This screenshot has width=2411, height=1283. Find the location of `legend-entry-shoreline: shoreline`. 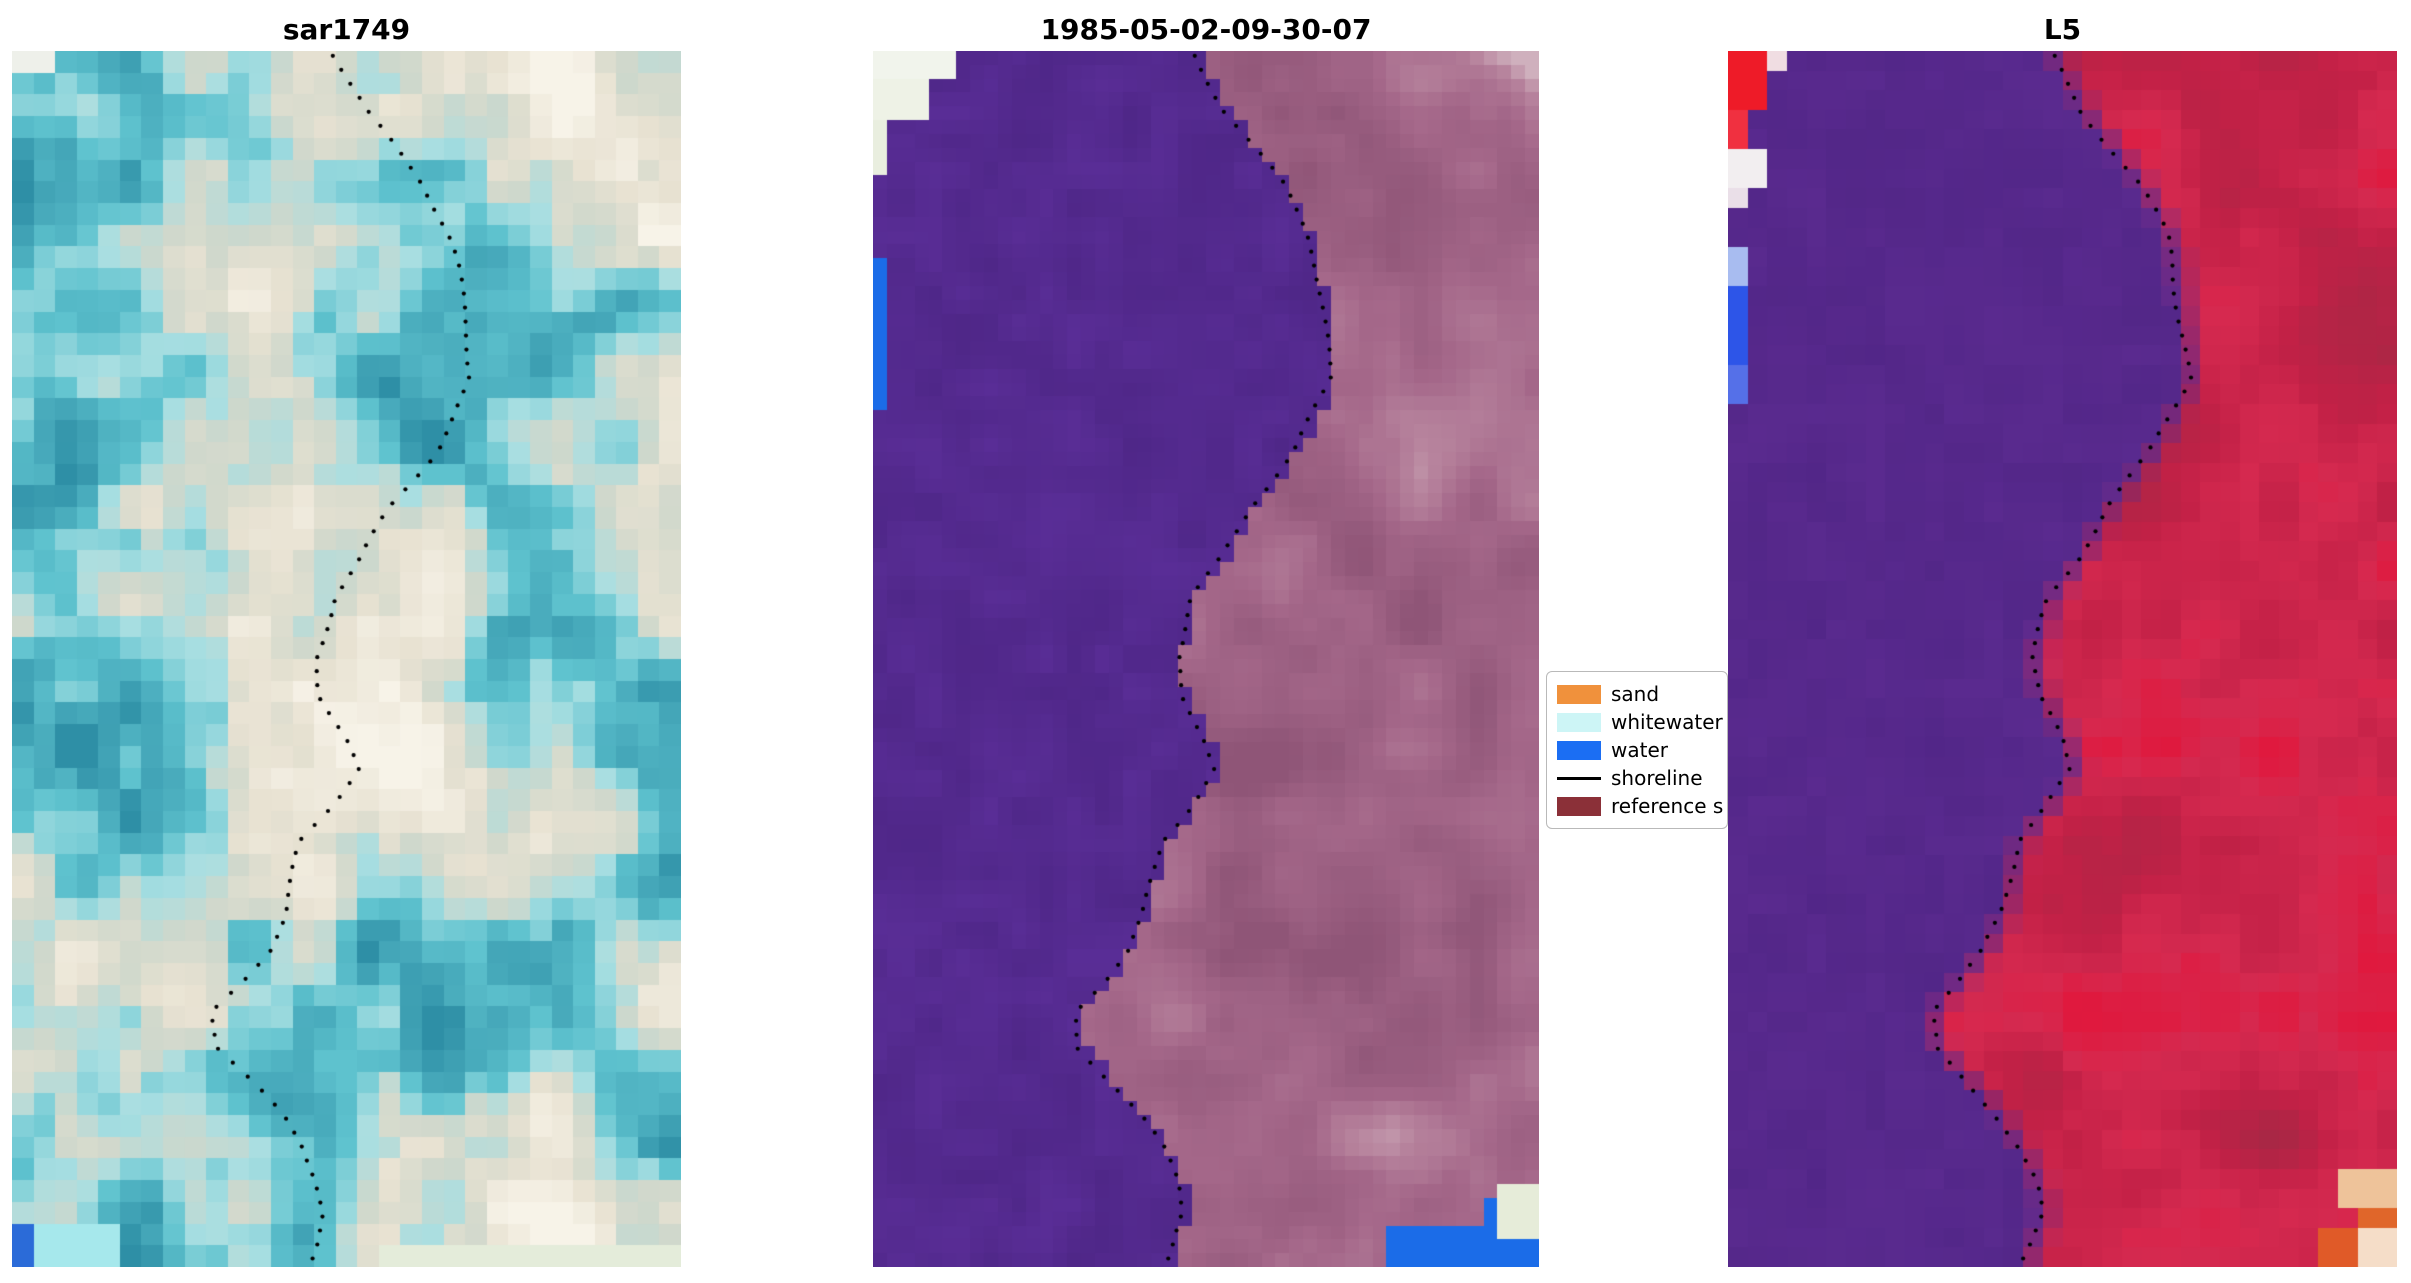

legend-entry-shoreline: shoreline is located at coordinates (1642, 778).